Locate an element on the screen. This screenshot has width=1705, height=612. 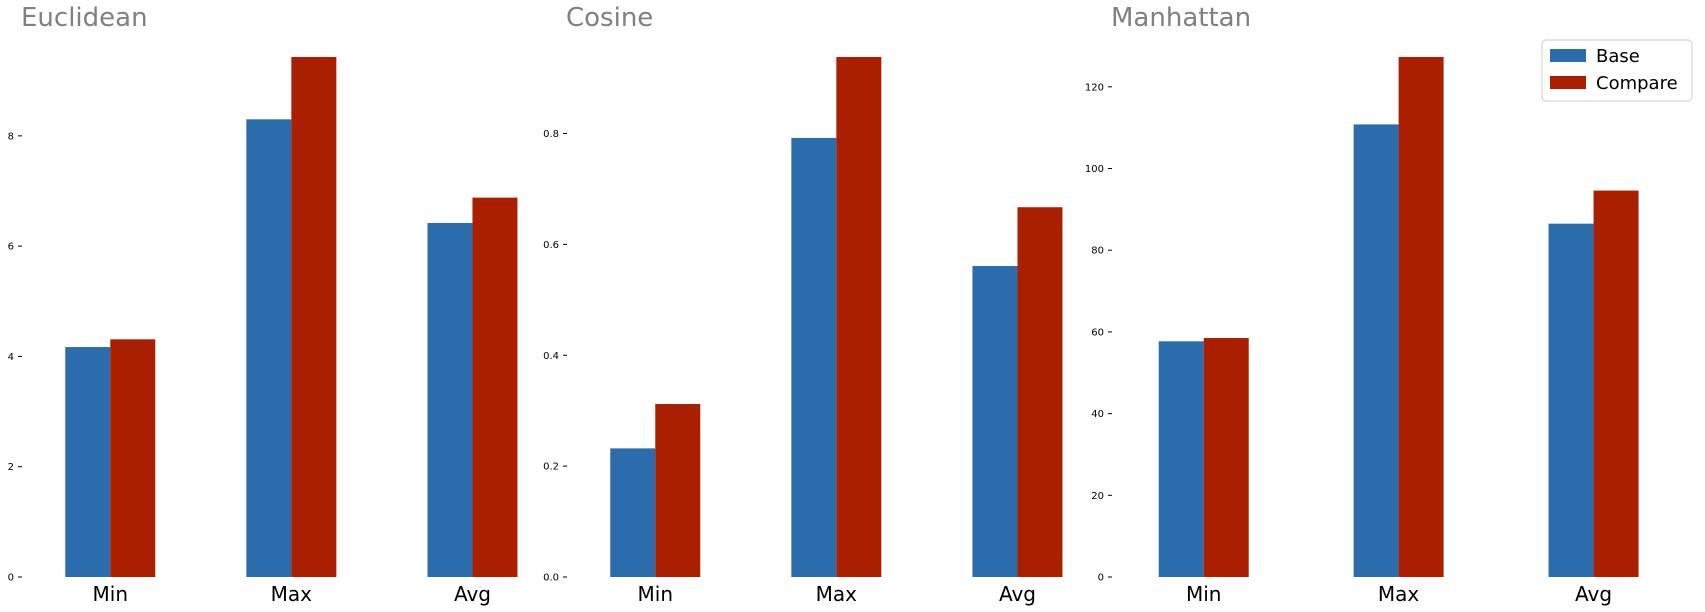
y-tick-label-2-1: 20 is located at coordinates (1097, 496).